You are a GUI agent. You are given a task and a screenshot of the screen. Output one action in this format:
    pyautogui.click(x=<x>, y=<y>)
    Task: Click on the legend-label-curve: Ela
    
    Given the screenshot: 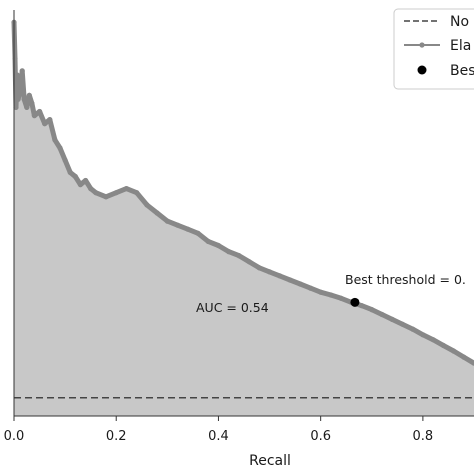 What is the action you would take?
    pyautogui.click(x=460, y=46)
    